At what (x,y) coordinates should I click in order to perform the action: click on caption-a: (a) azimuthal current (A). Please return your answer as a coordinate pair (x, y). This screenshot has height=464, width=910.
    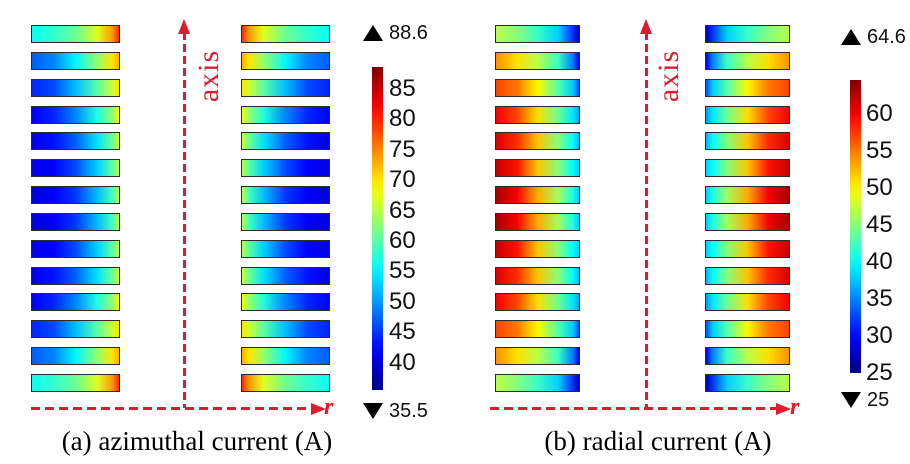
    Looking at the image, I should click on (197, 441).